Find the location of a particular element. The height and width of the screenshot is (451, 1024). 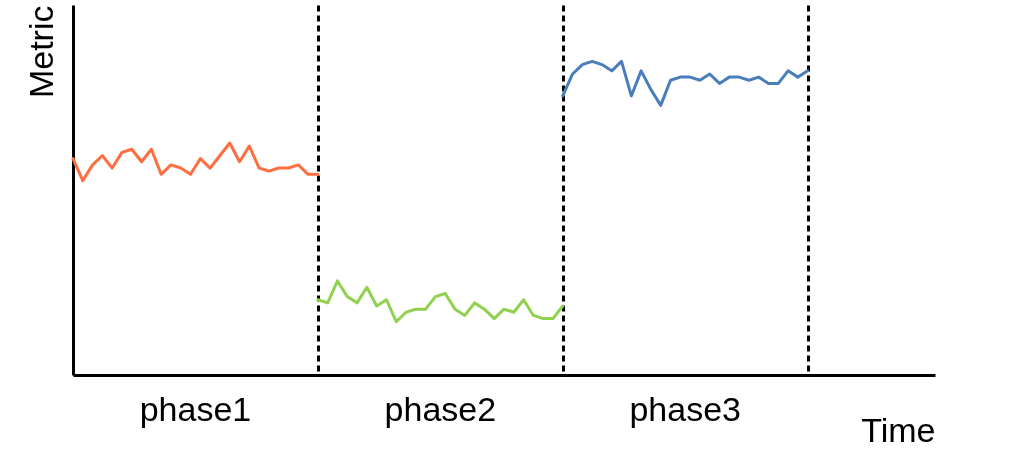

x-axis-title: Time is located at coordinates (898, 429).